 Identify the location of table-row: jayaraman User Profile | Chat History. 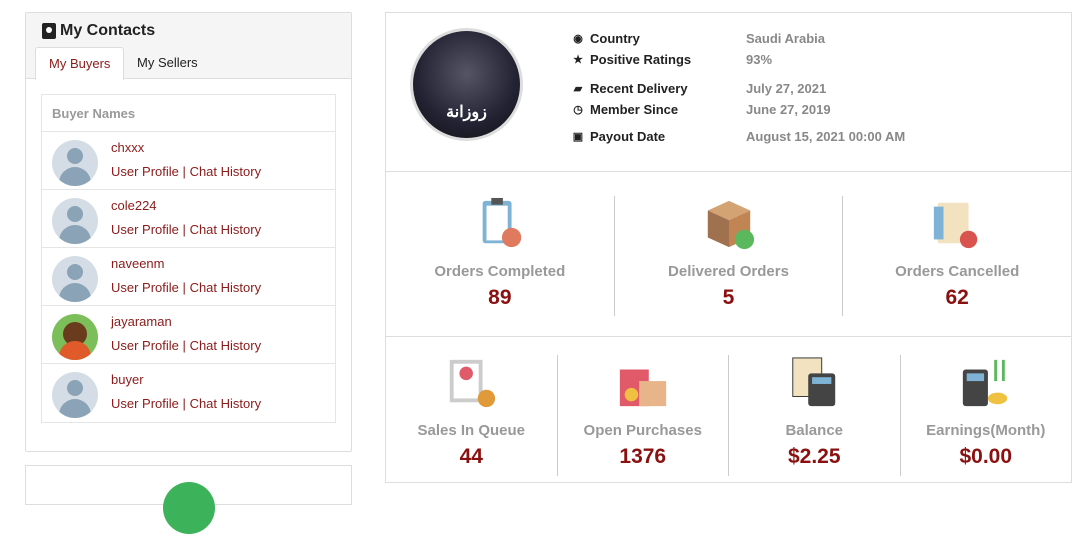
(188, 335).